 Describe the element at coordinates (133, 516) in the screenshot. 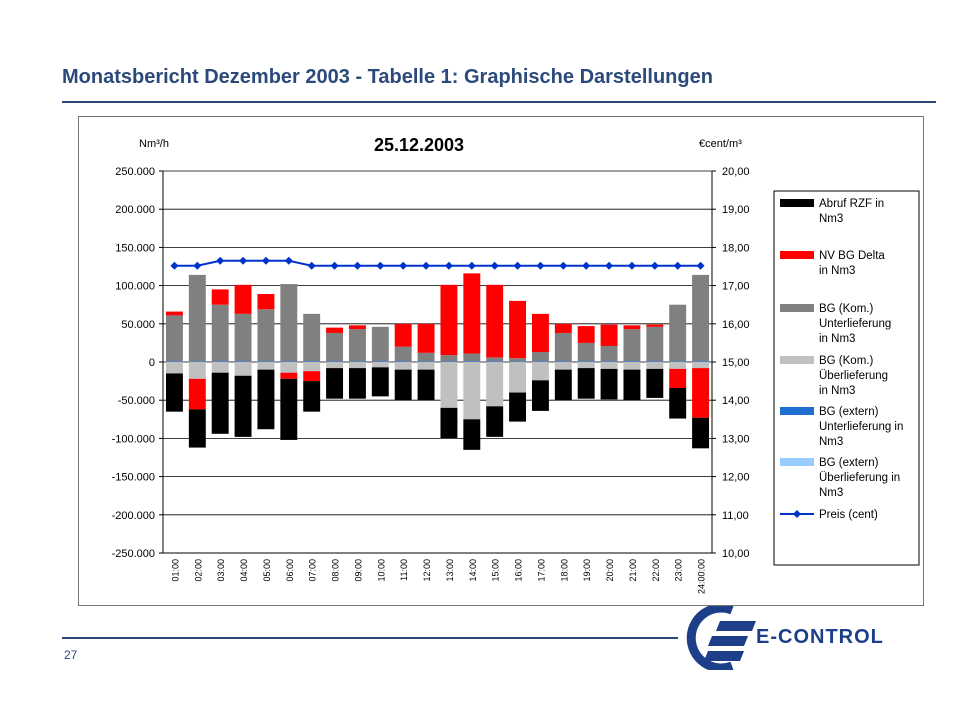

I see `y-tick-label-left: -200.000` at that location.